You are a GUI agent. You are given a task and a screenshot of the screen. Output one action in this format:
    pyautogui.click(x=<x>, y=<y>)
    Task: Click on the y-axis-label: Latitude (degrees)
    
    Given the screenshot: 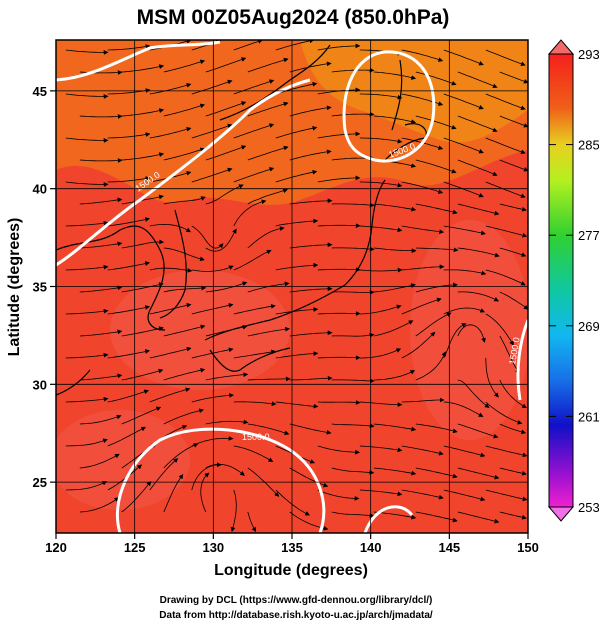 What is the action you would take?
    pyautogui.click(x=14, y=287)
    